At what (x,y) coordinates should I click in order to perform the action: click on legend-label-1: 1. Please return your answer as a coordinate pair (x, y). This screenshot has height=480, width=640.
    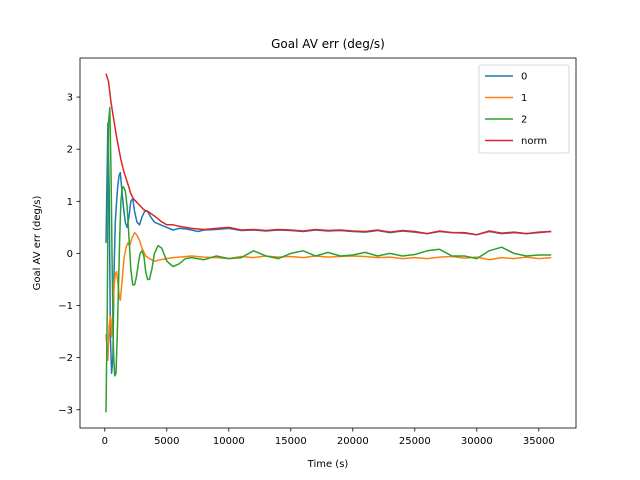
    Looking at the image, I should click on (524, 98).